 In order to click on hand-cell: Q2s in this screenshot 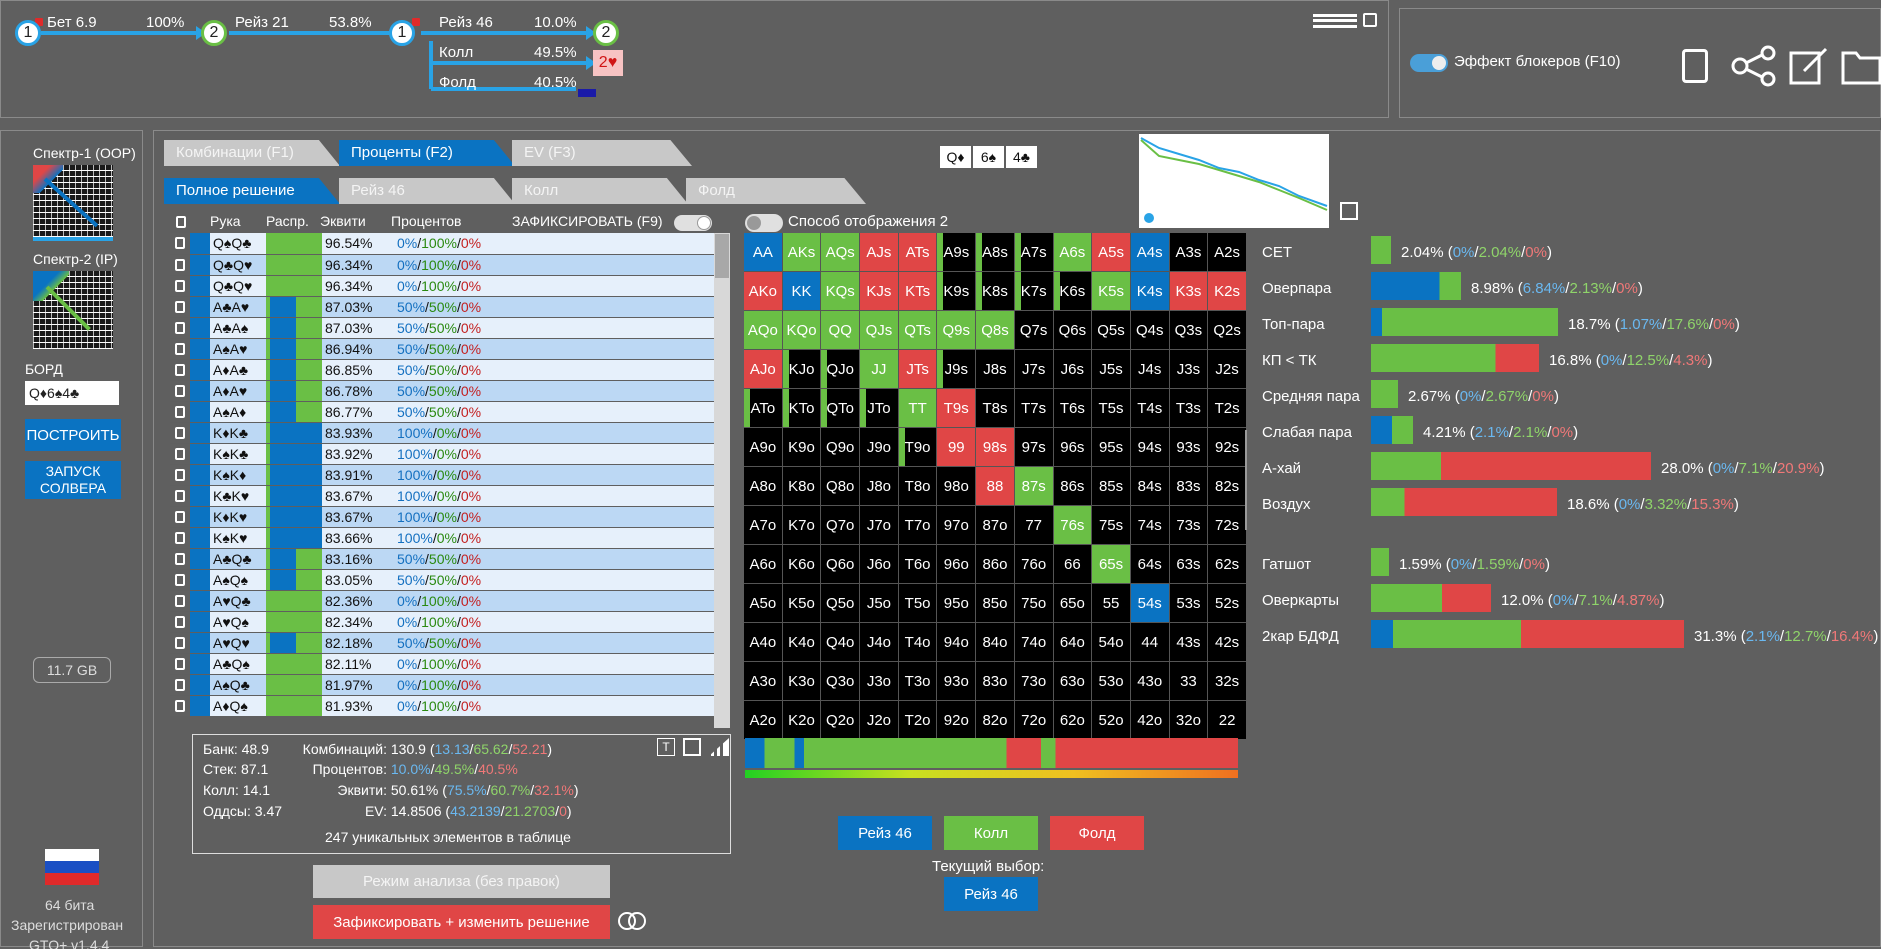, I will do `click(1227, 330)`.